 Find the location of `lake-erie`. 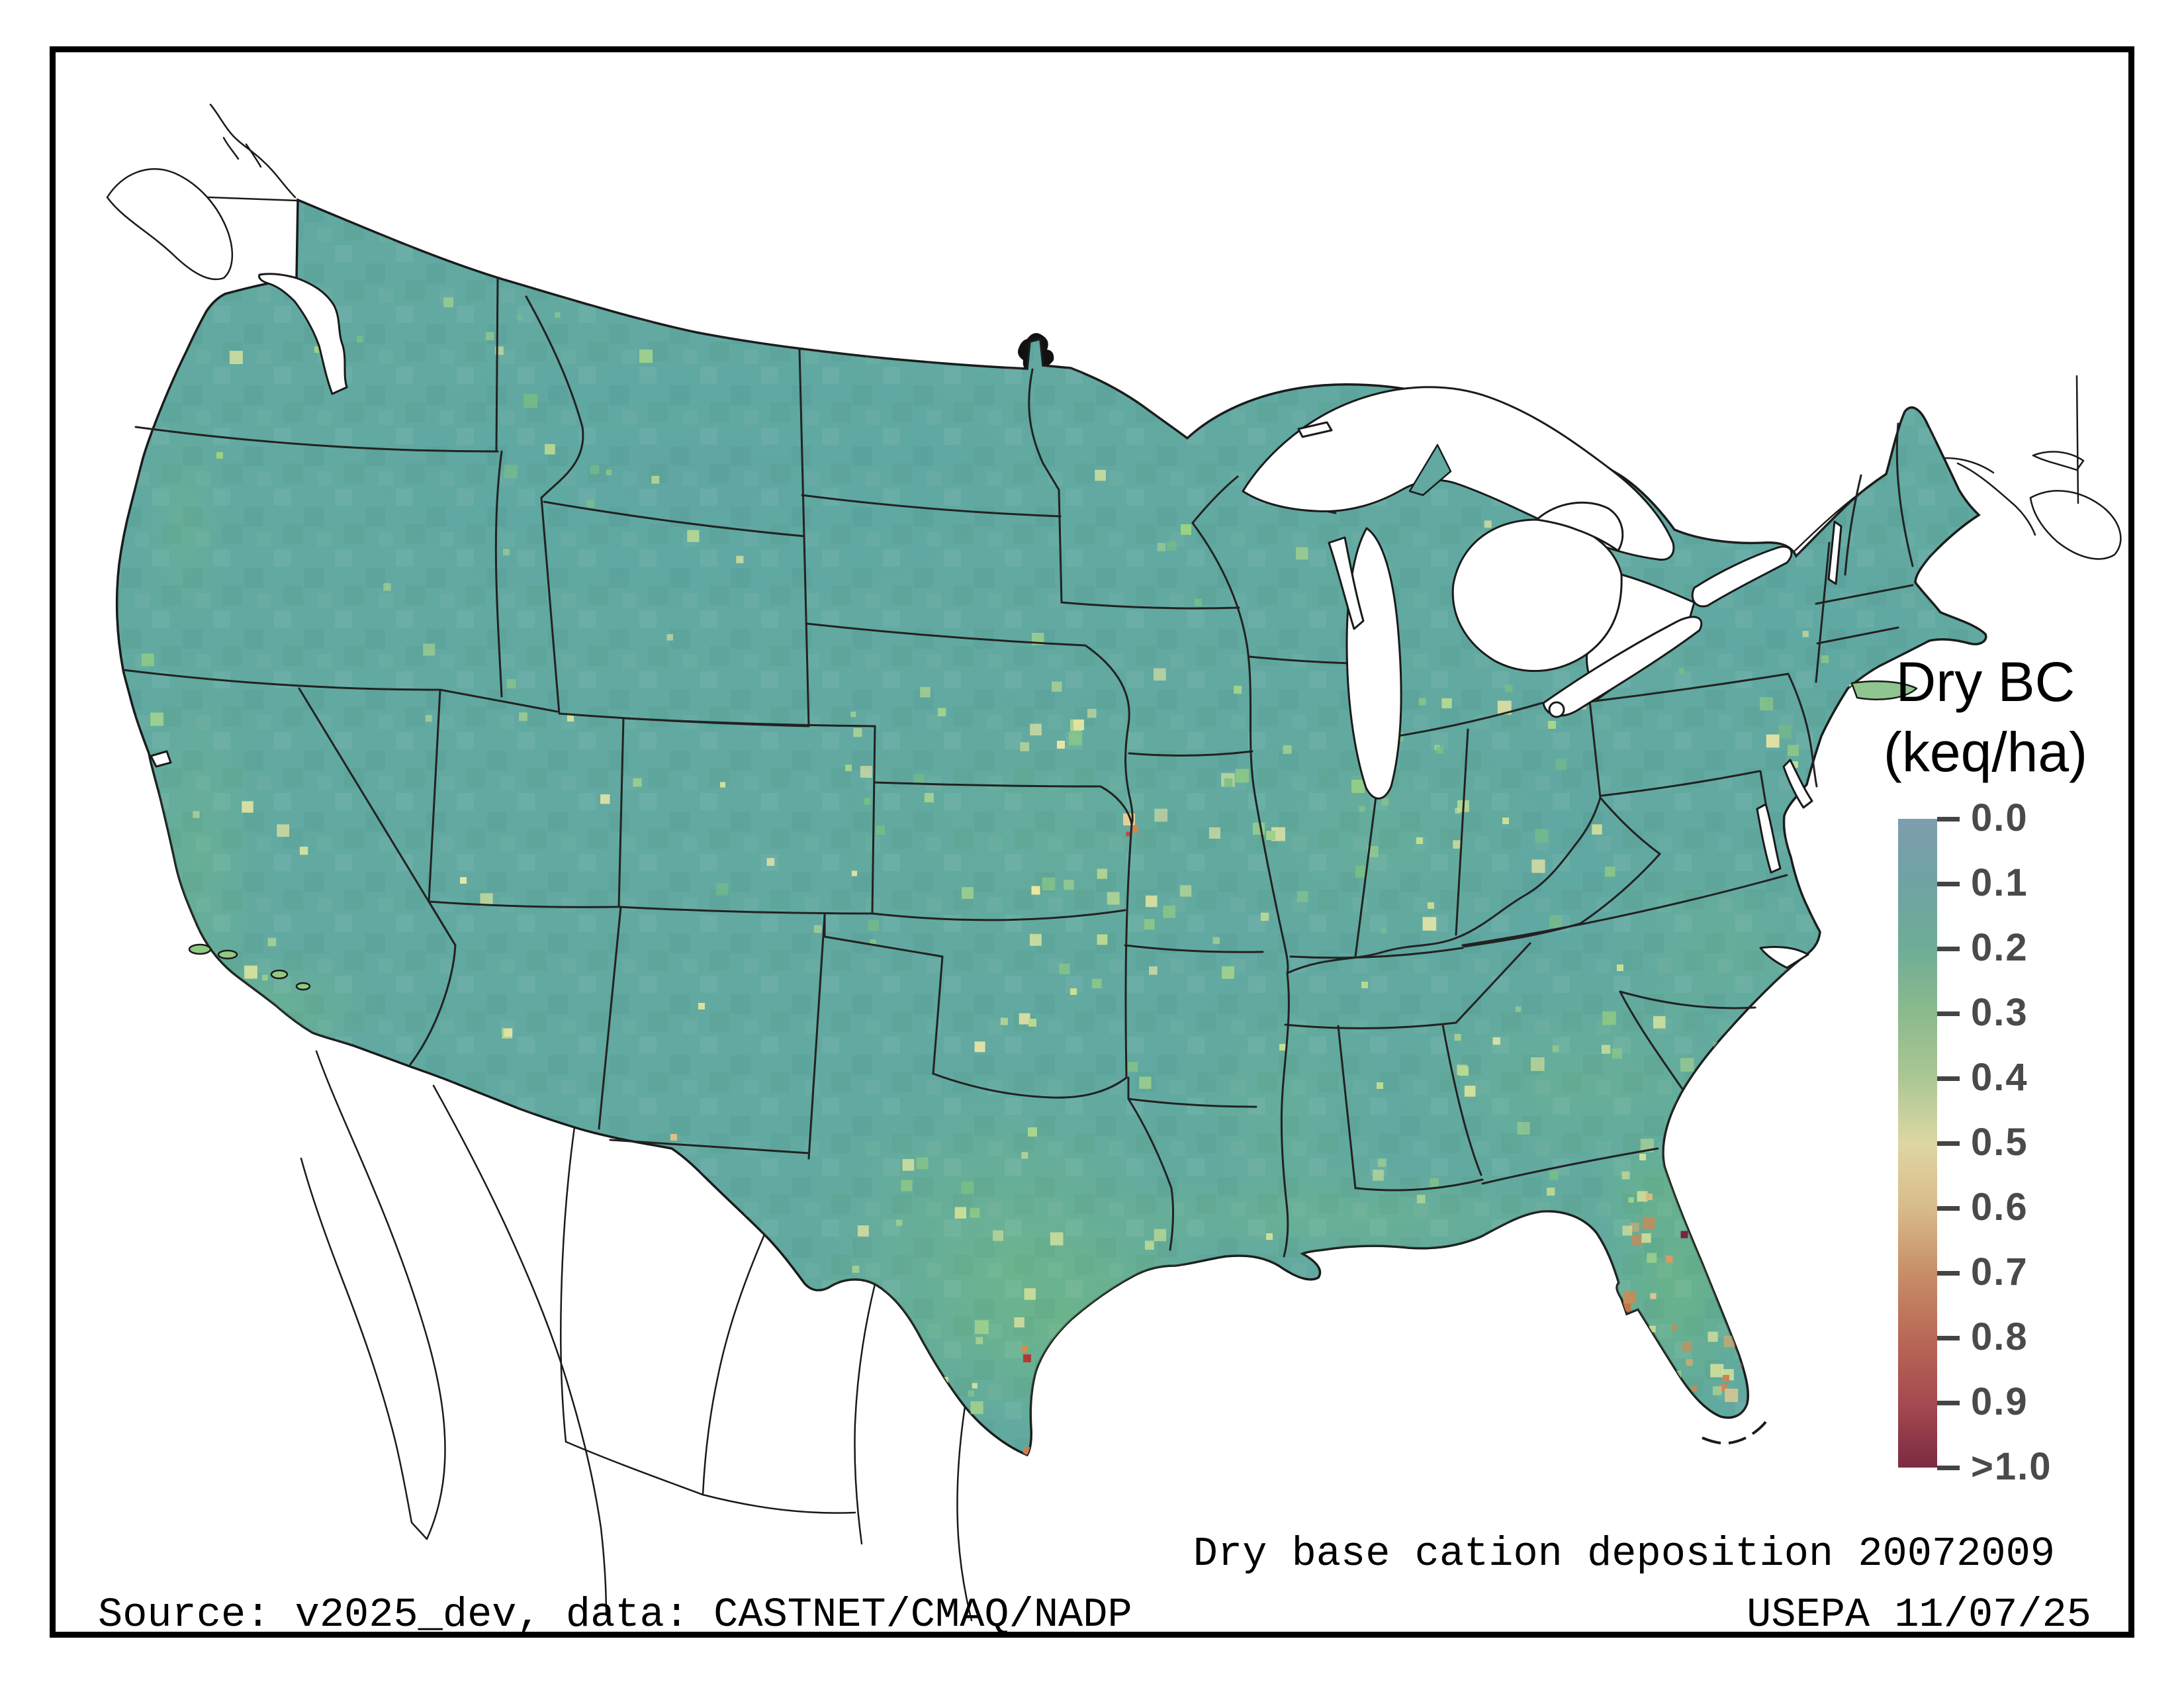

lake-erie is located at coordinates (1622, 666).